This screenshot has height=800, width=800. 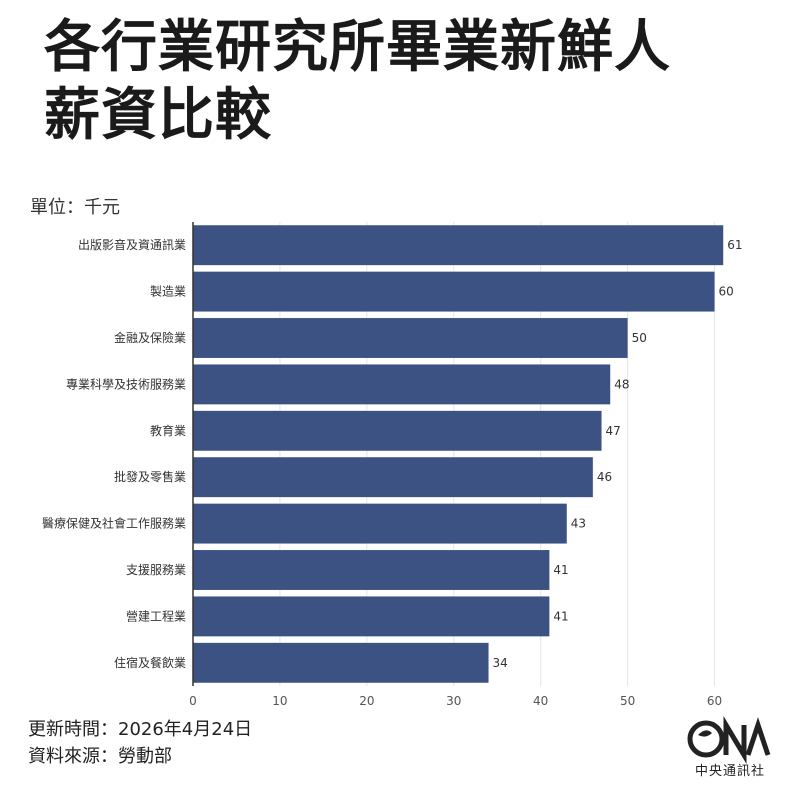 I want to click on data-label-9: 34, so click(x=500, y=663).